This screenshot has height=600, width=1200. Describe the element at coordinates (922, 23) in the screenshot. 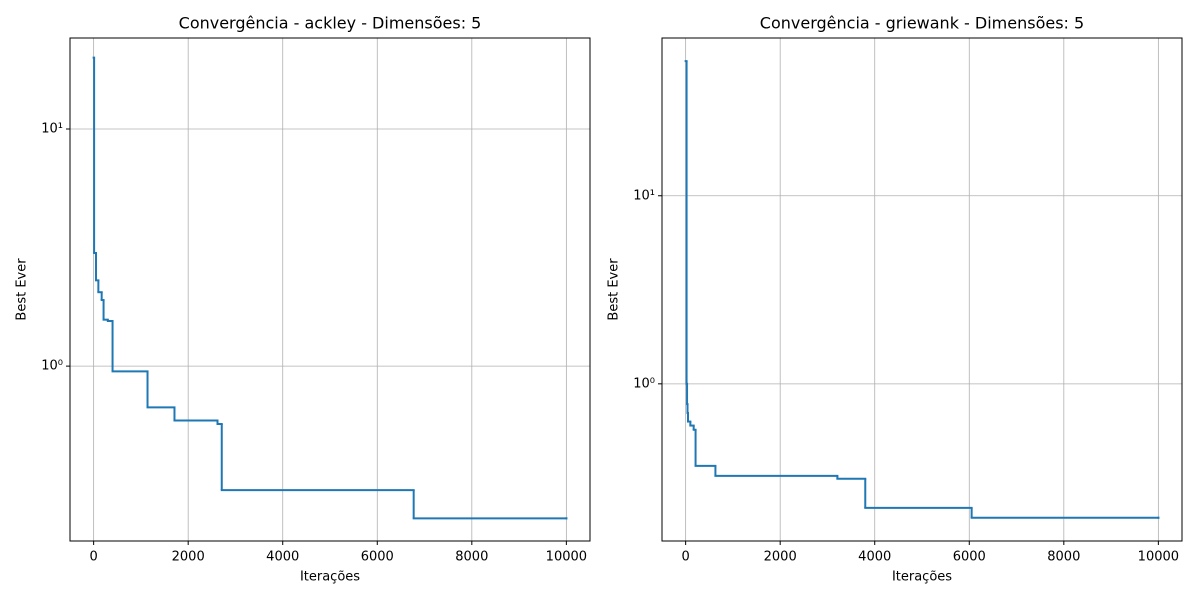

I see `chart-title: Convergência - griewank - Dimensões: 5` at that location.